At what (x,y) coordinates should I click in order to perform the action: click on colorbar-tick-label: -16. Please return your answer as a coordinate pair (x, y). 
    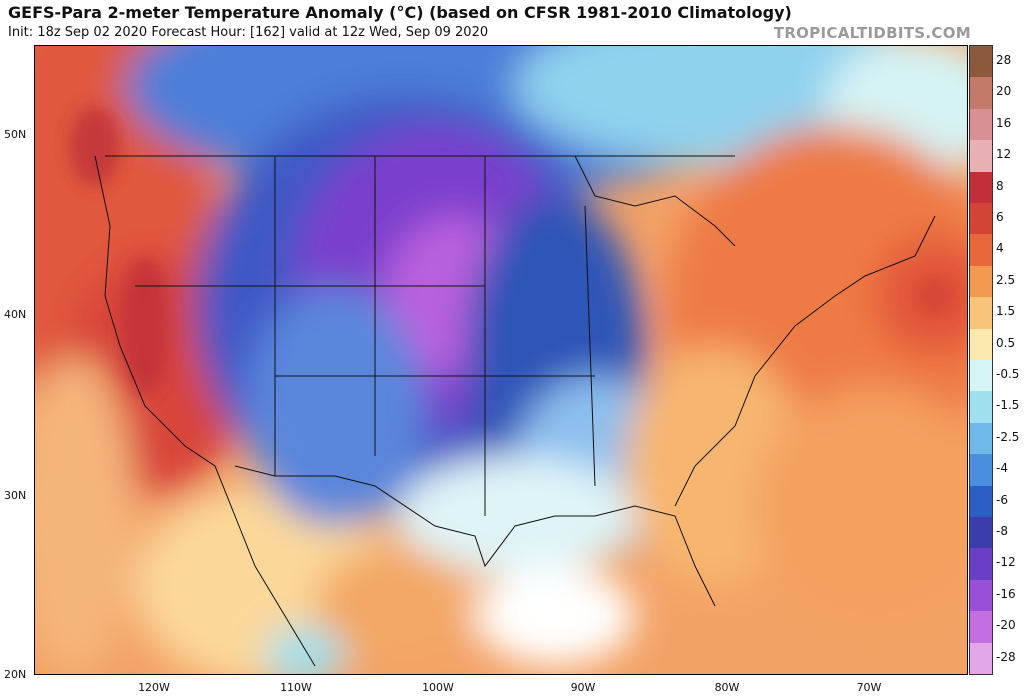
    Looking at the image, I should click on (1006, 593).